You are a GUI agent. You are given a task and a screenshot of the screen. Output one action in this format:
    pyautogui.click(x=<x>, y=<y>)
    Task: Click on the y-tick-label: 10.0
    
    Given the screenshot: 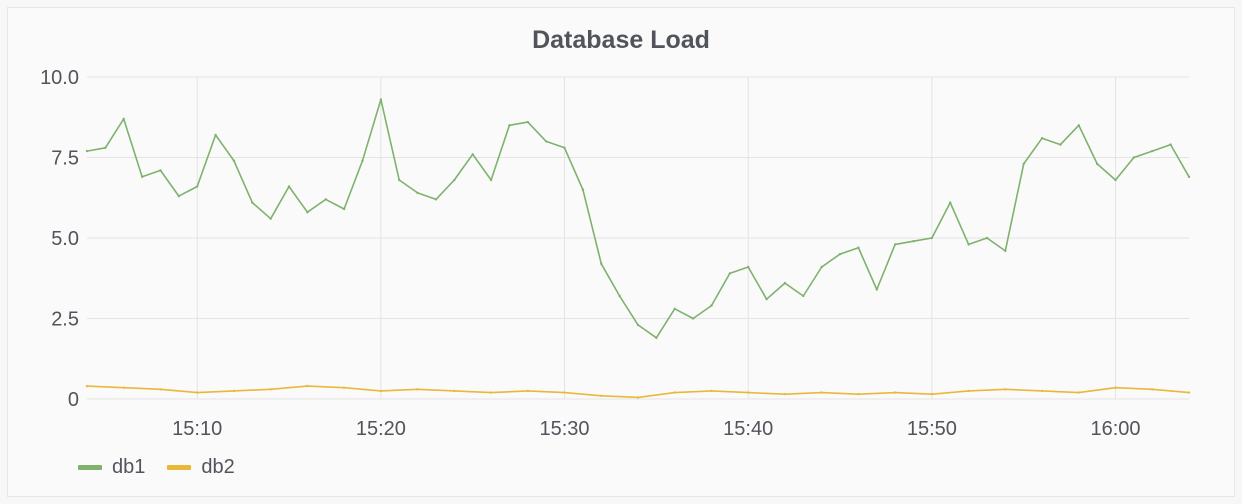 What is the action you would take?
    pyautogui.click(x=59, y=78)
    